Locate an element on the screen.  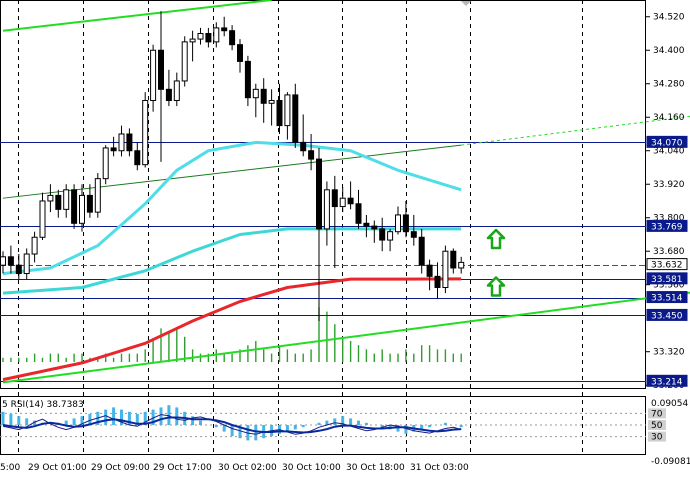
rsi-line is located at coordinates (232, 424).